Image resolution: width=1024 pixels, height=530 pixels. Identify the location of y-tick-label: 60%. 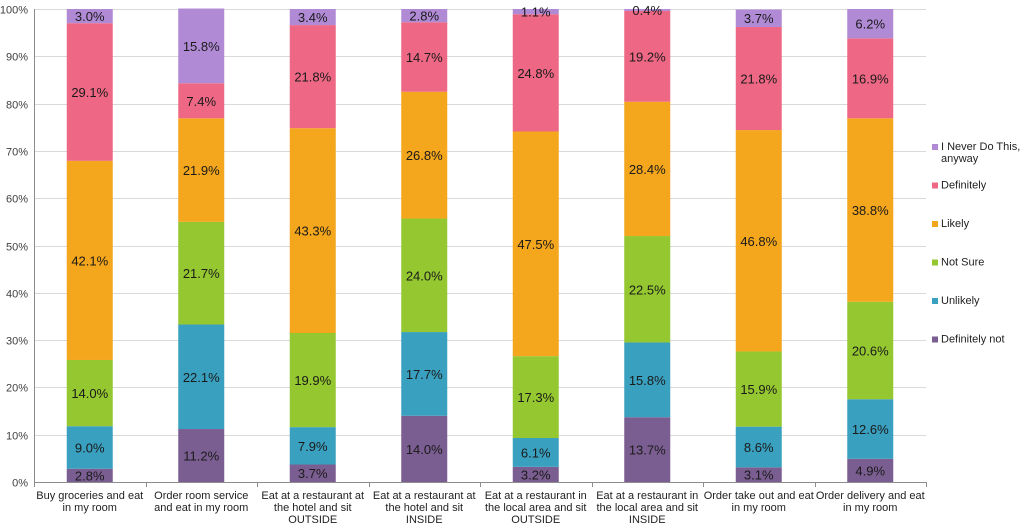
(17, 200).